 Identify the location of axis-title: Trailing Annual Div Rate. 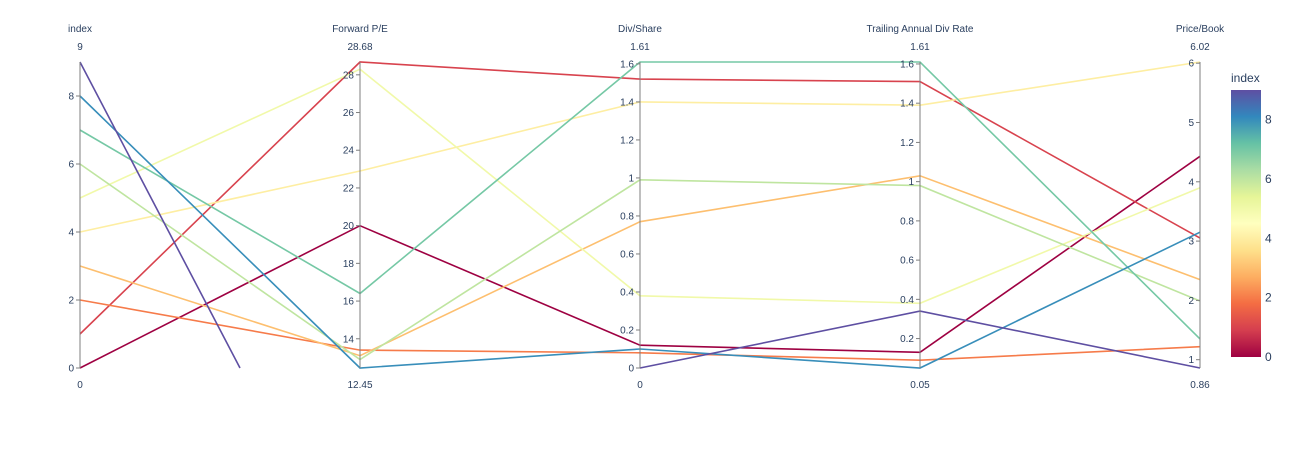
(920, 29).